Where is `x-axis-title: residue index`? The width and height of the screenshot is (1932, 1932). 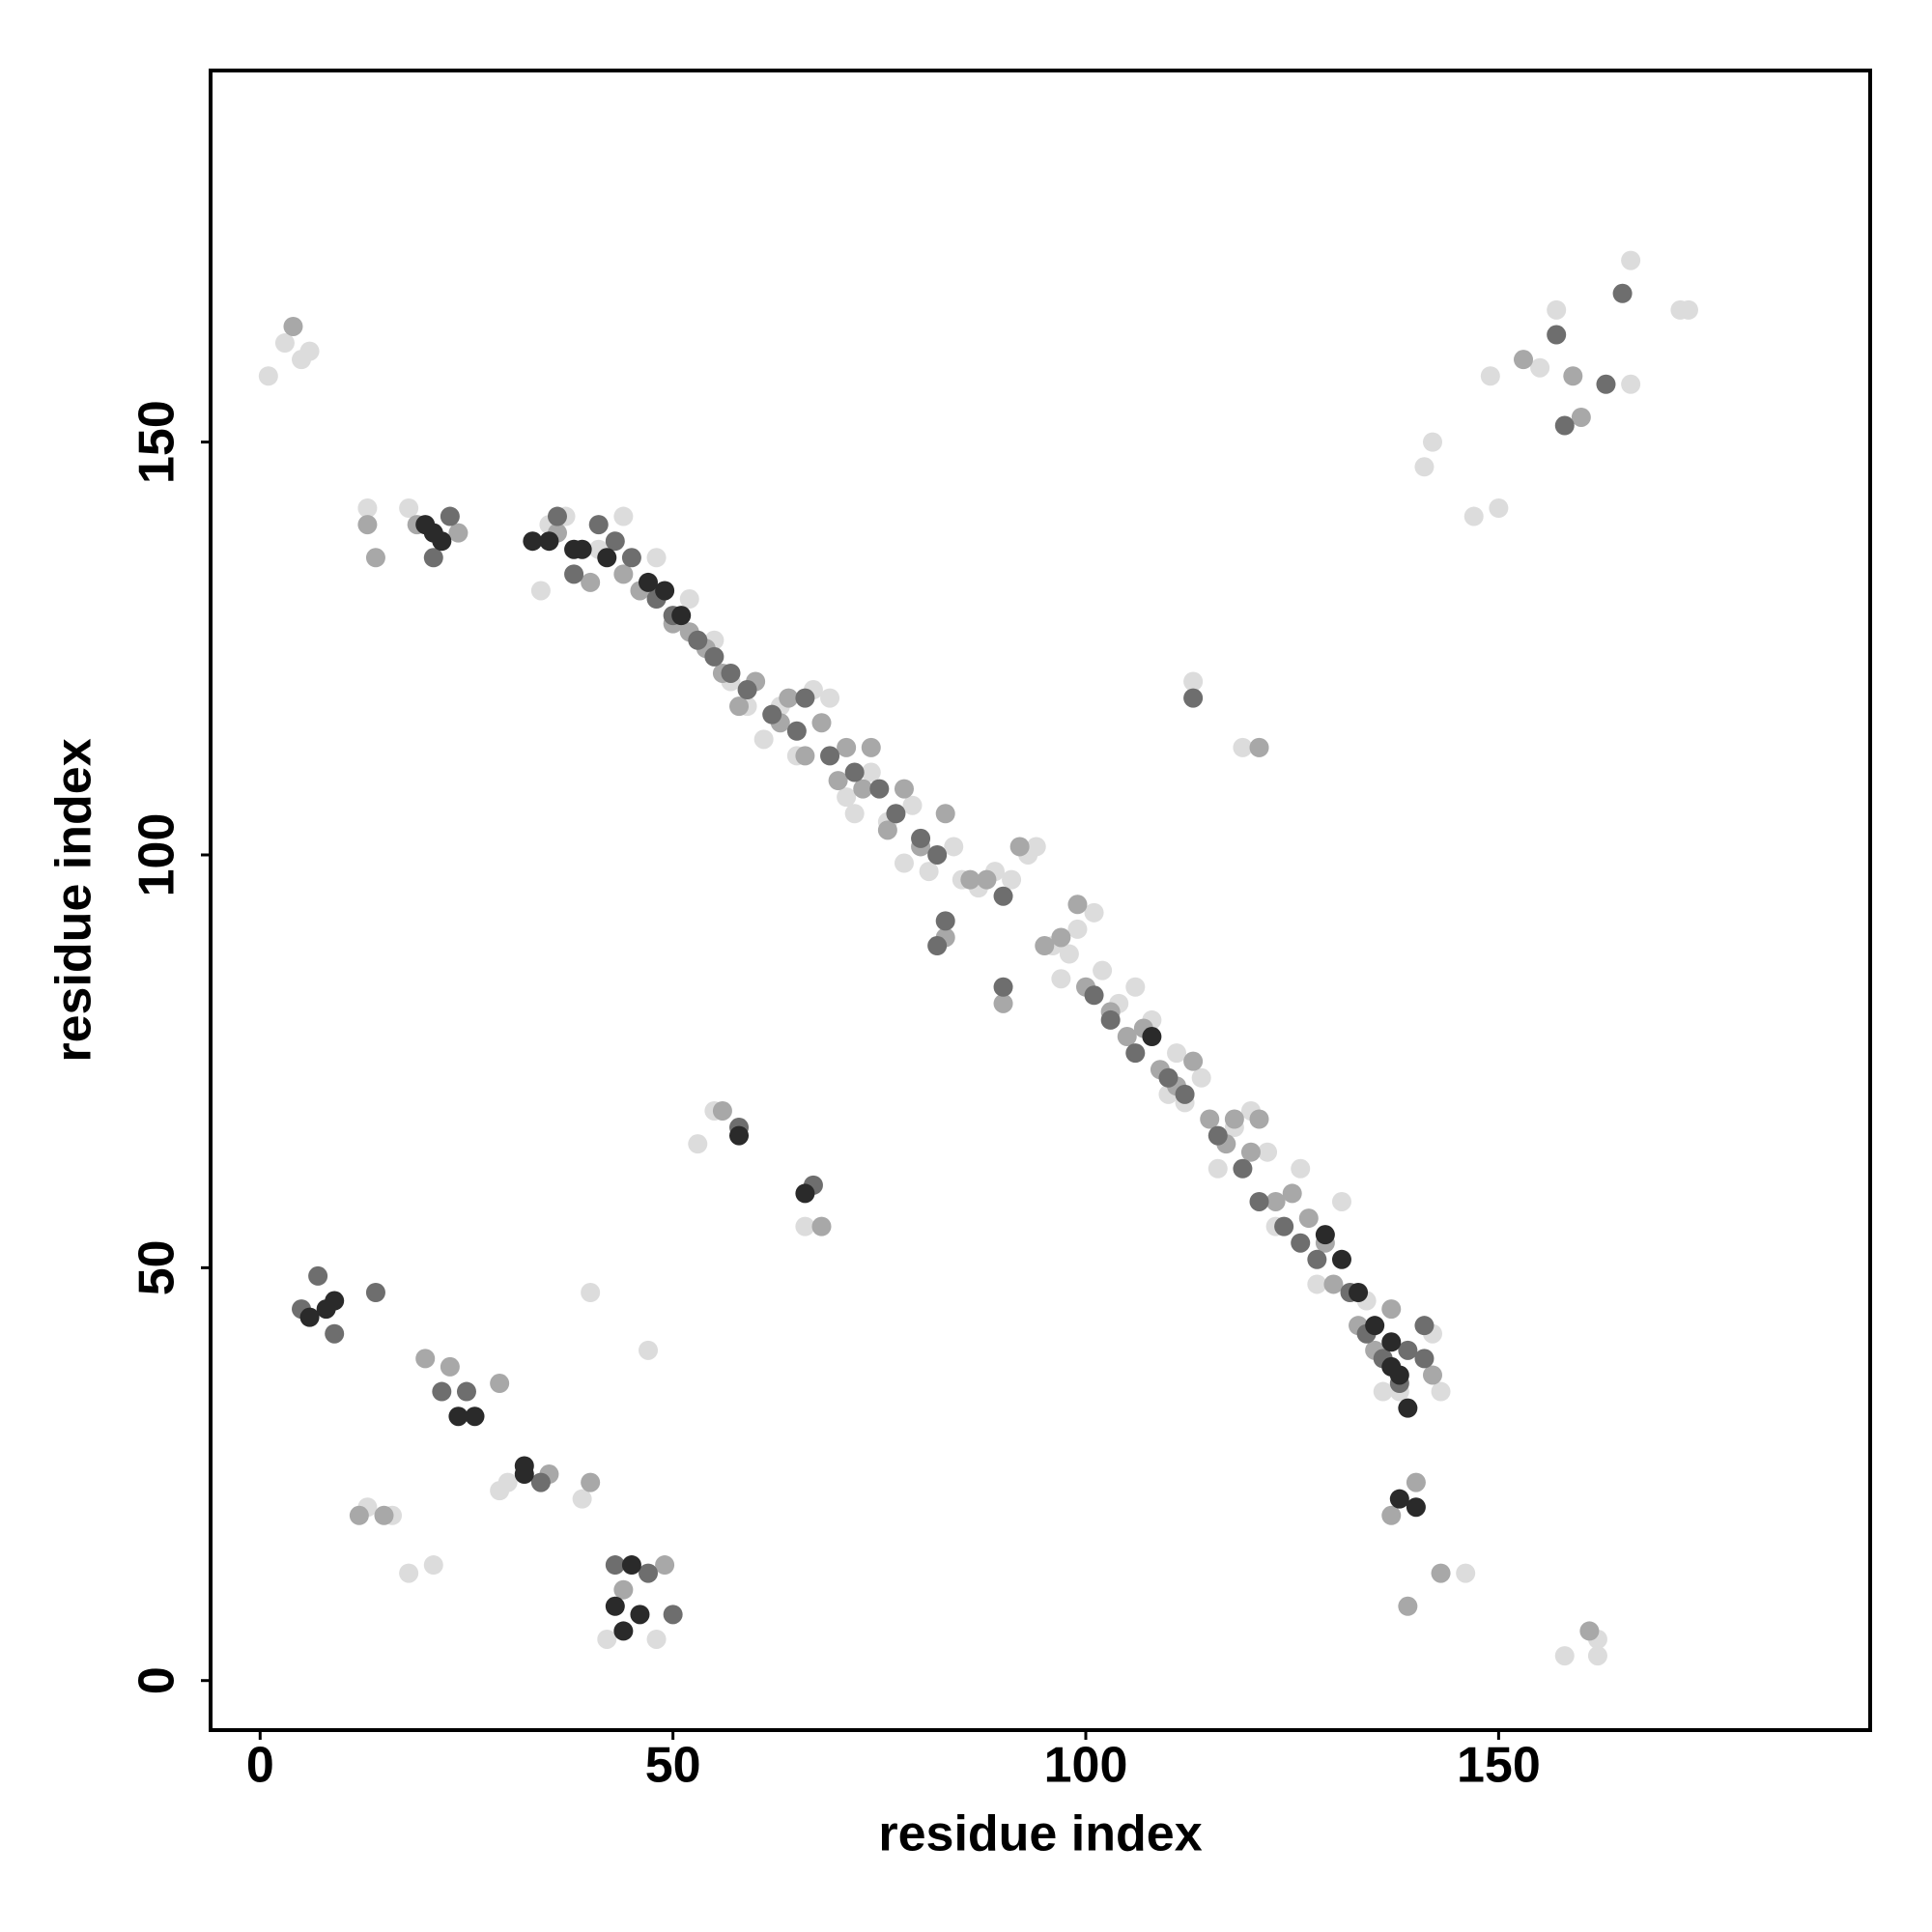
x-axis-title: residue index is located at coordinates (1040, 1834).